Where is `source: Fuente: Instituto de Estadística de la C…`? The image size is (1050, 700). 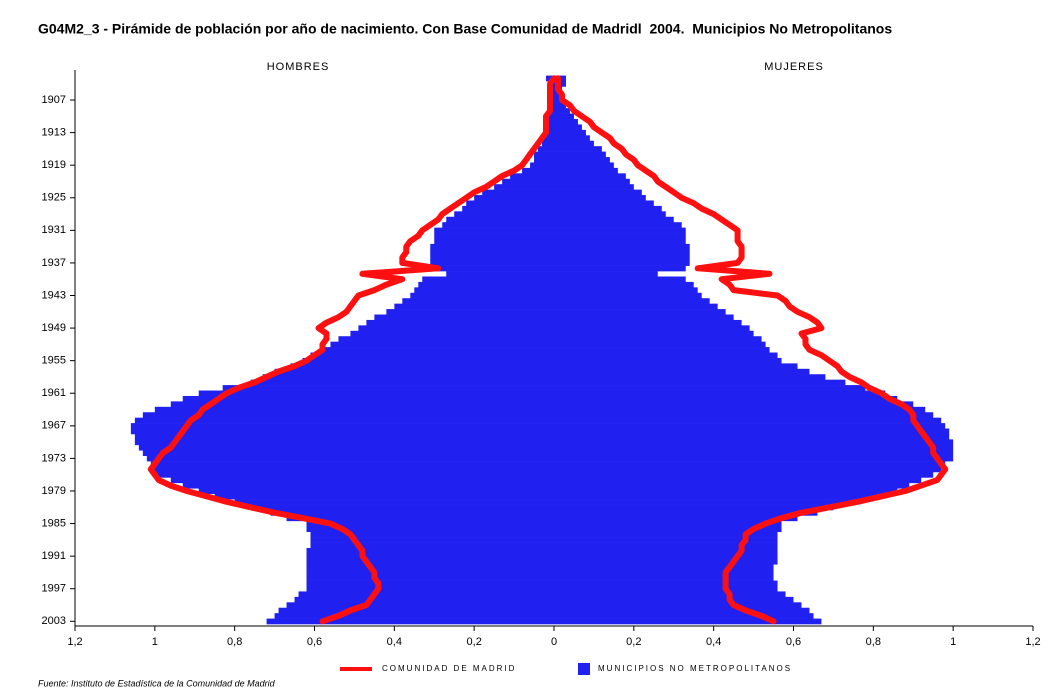 source: Fuente: Instituto de Estadística de la C… is located at coordinates (157, 683).